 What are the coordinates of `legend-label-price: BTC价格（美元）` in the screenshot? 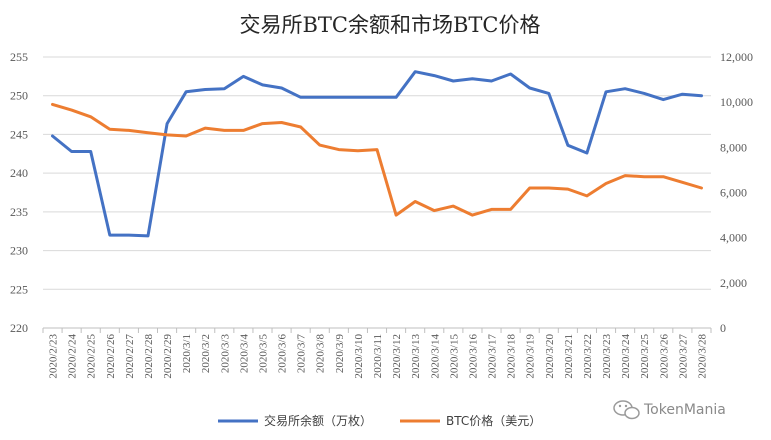 It's located at (493, 420).